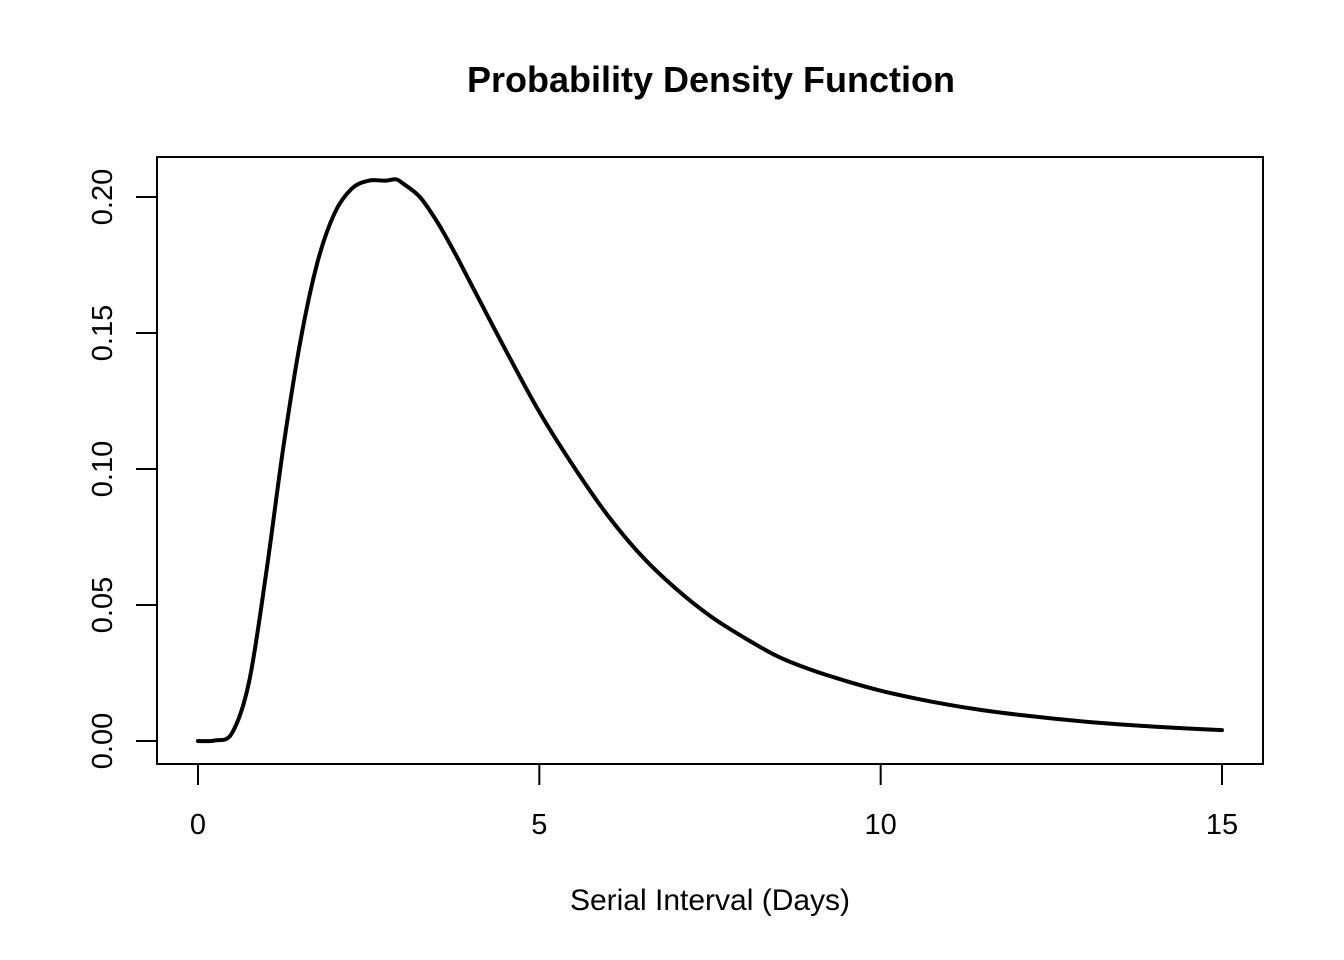  I want to click on y-tick-label: 0.00, so click(103, 741).